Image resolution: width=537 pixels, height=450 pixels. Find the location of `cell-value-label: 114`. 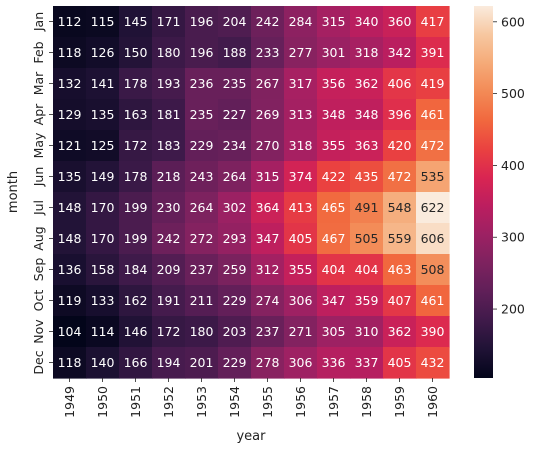

cell-value-label: 114 is located at coordinates (103, 331).